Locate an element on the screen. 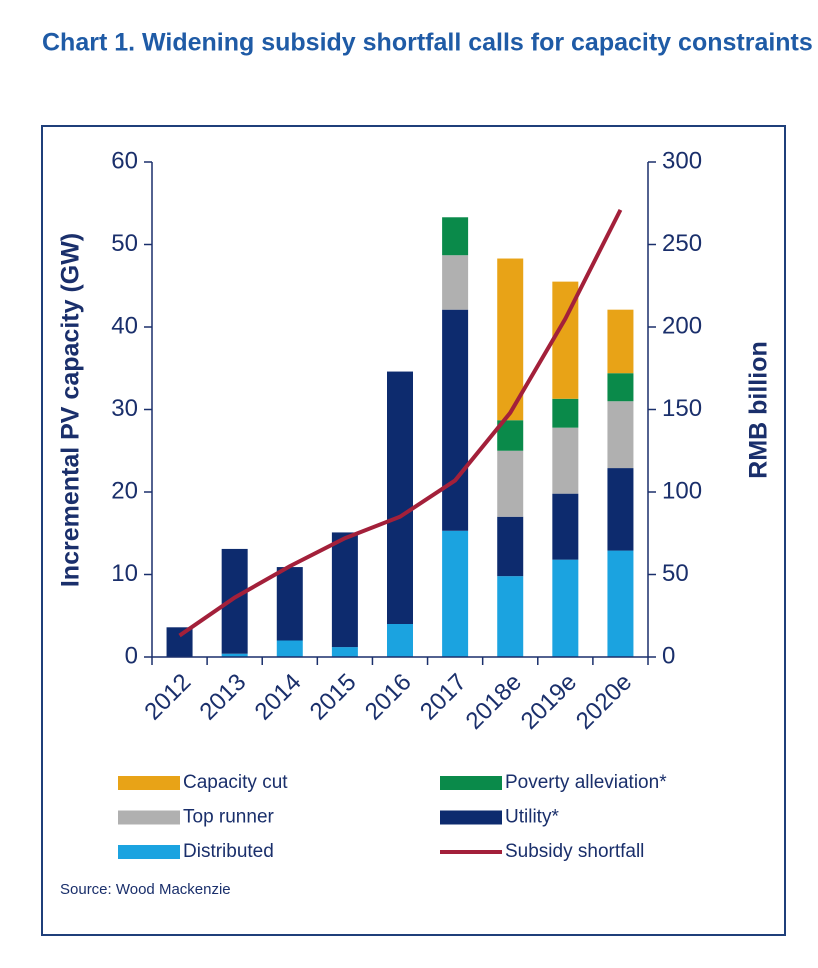 The width and height of the screenshot is (818, 968). y2-tick-label: 150 is located at coordinates (682, 408).